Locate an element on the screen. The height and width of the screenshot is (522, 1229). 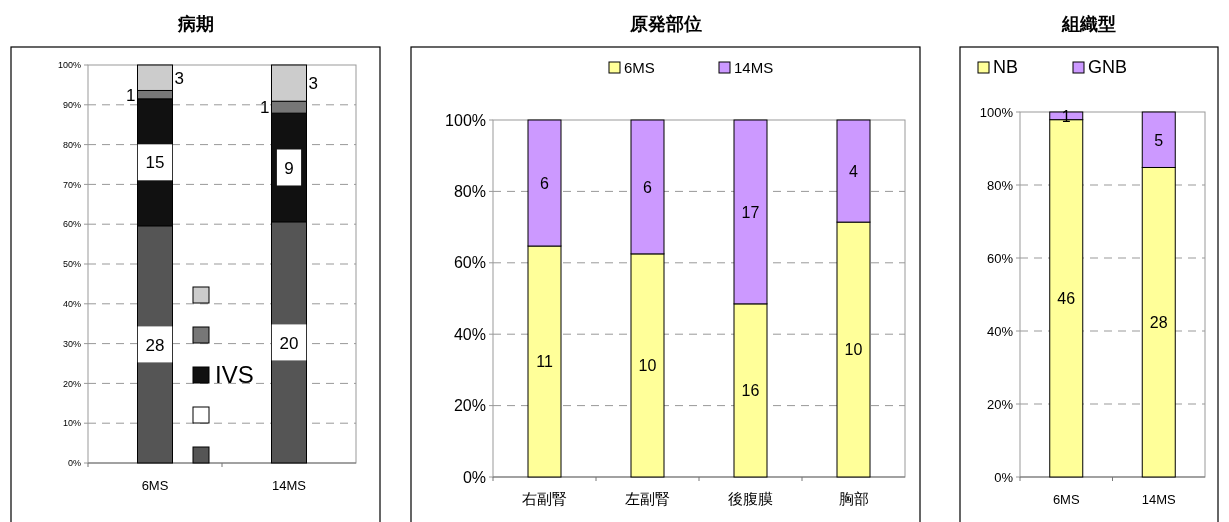
annotation: 15 is located at coordinates (155, 163).